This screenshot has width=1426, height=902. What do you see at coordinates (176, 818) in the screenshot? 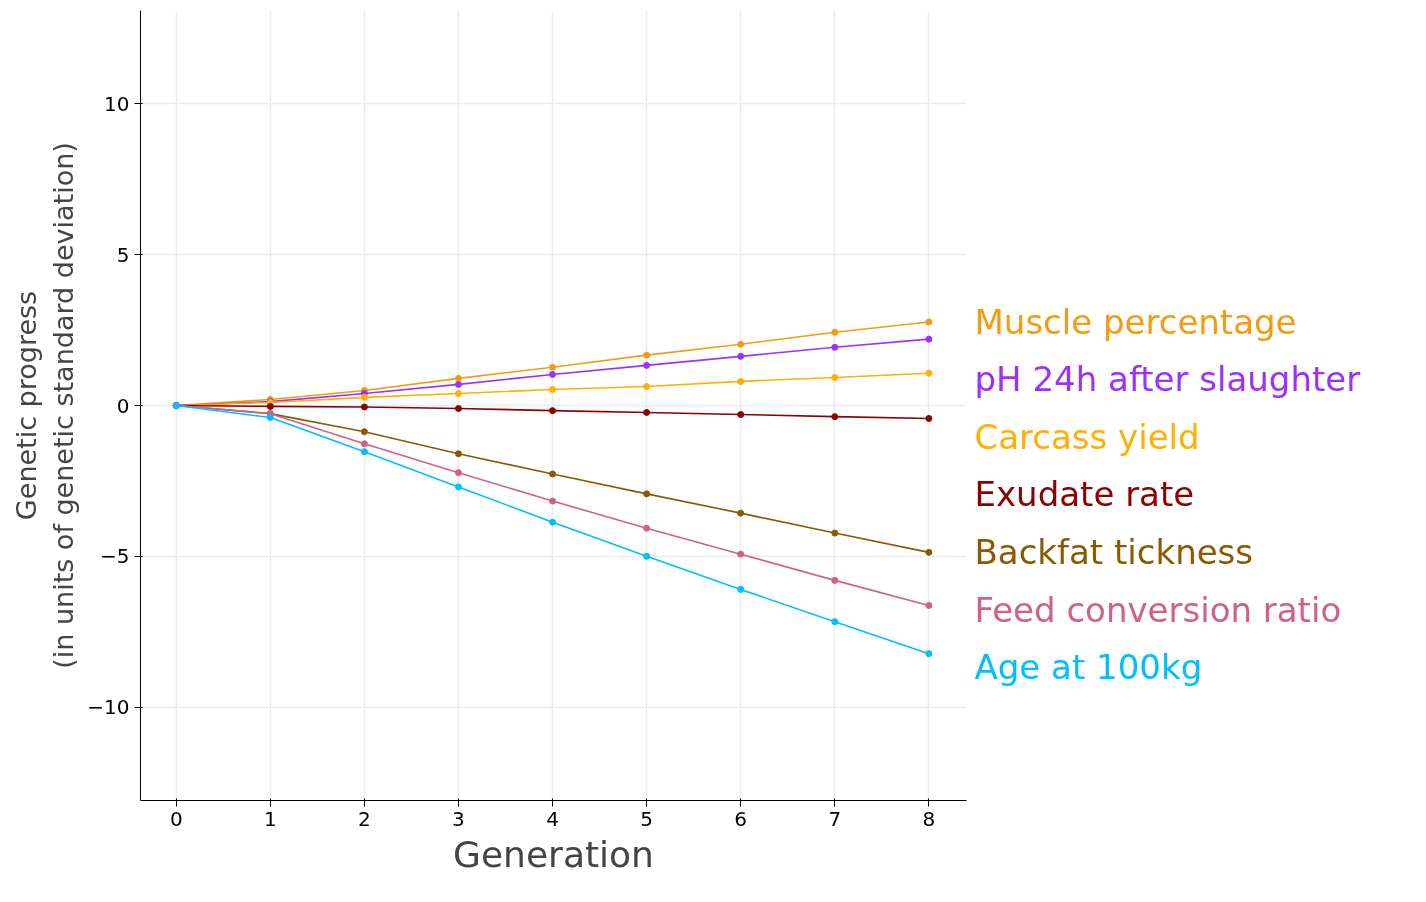
I see `x-tick-label: 0` at bounding box center [176, 818].